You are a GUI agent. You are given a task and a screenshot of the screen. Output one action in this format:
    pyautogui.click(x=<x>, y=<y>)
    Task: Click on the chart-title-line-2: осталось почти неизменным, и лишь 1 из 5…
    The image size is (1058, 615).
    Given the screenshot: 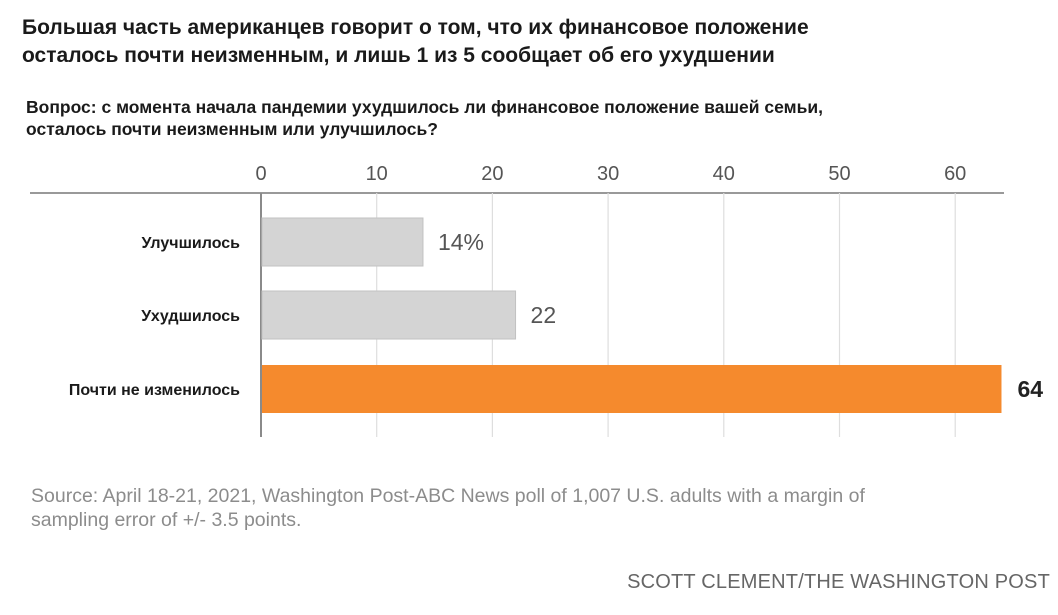 What is the action you would take?
    pyautogui.click(x=398, y=55)
    